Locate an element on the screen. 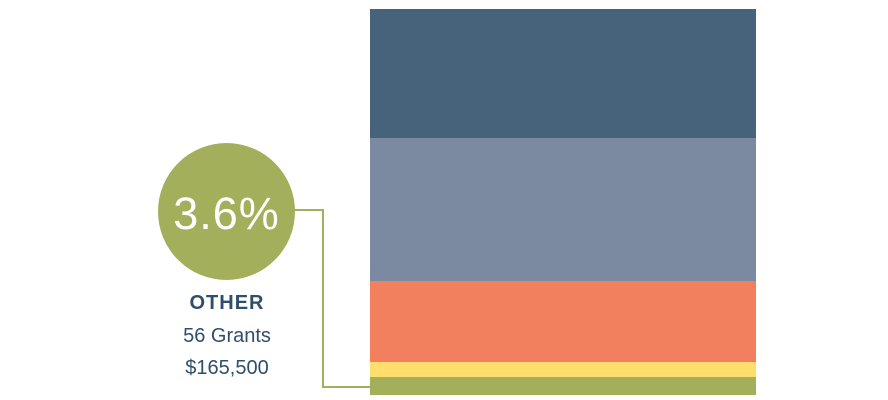 The height and width of the screenshot is (400, 888). connector-line-vertical is located at coordinates (323, 298).